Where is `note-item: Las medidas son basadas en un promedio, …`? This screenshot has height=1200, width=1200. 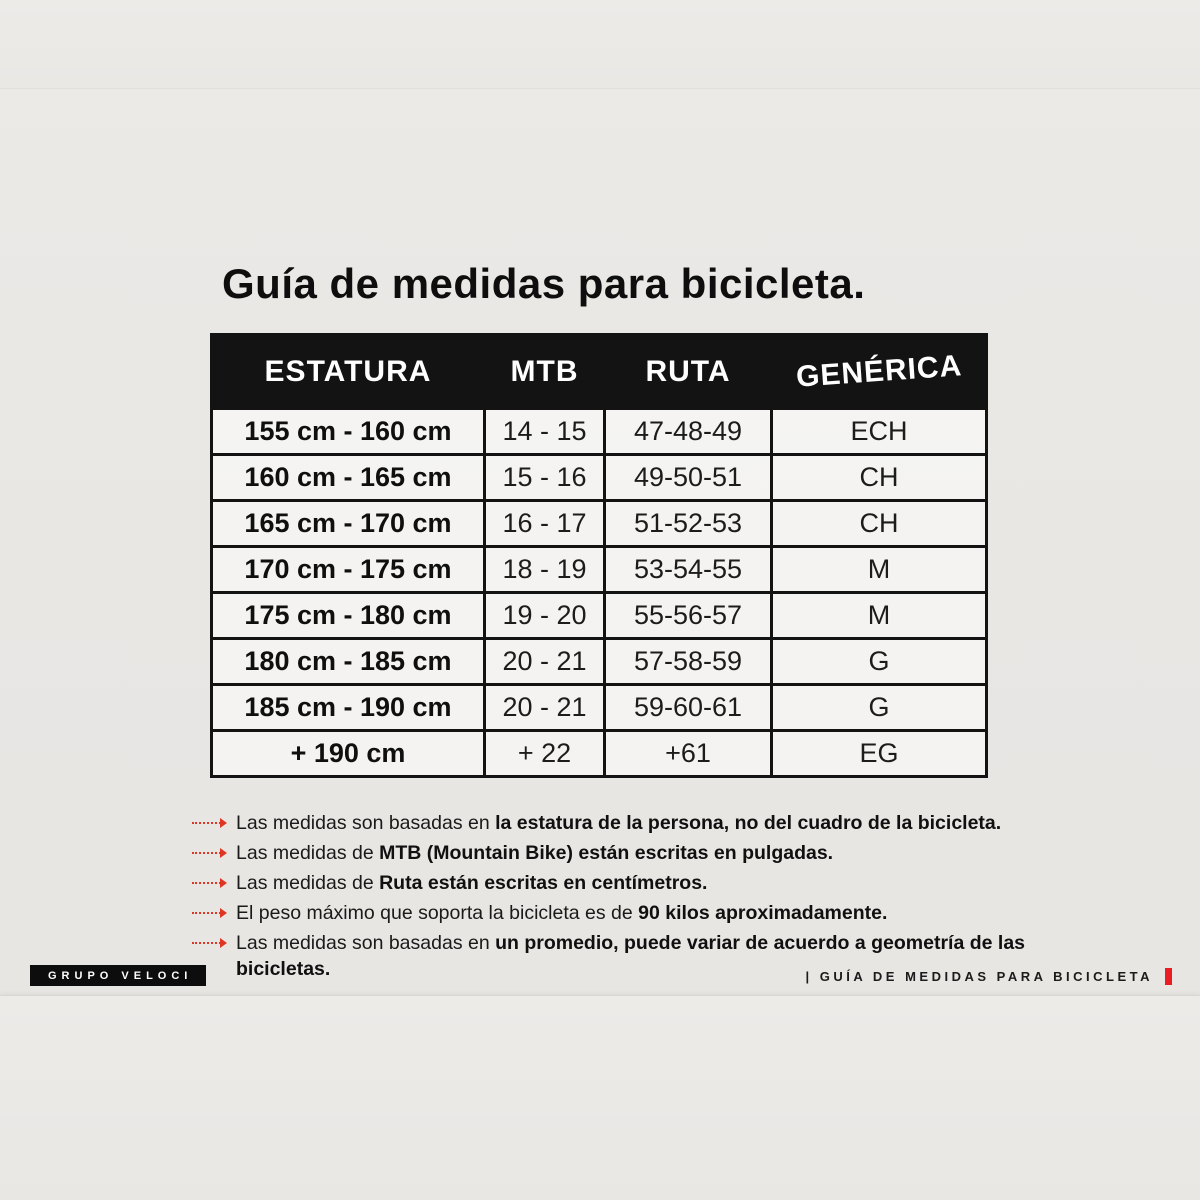 note-item: Las medidas son basadas en un promedio, … is located at coordinates (642, 956).